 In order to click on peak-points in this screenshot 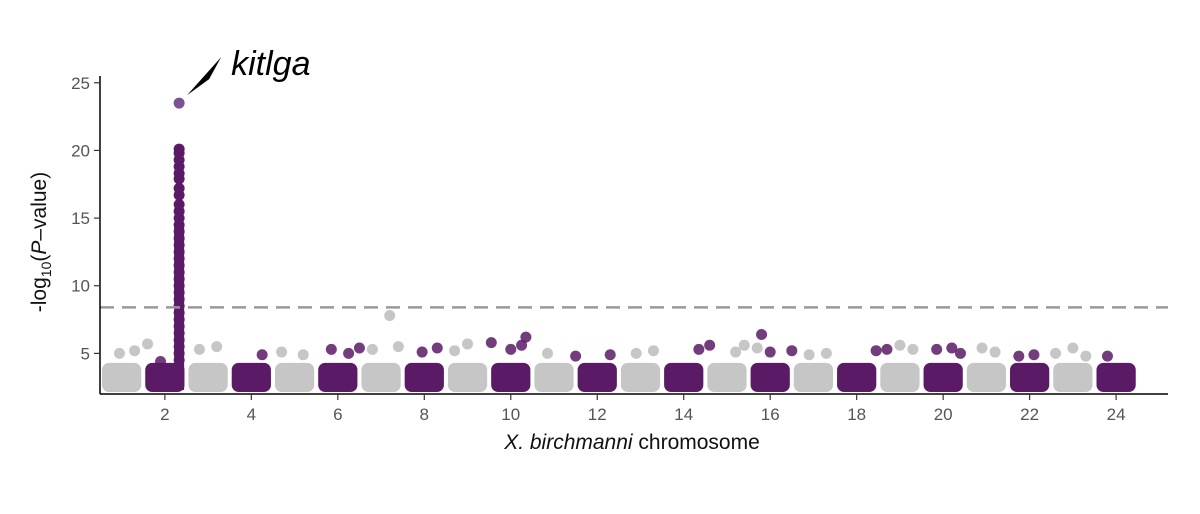, I will do `click(179, 243)`.